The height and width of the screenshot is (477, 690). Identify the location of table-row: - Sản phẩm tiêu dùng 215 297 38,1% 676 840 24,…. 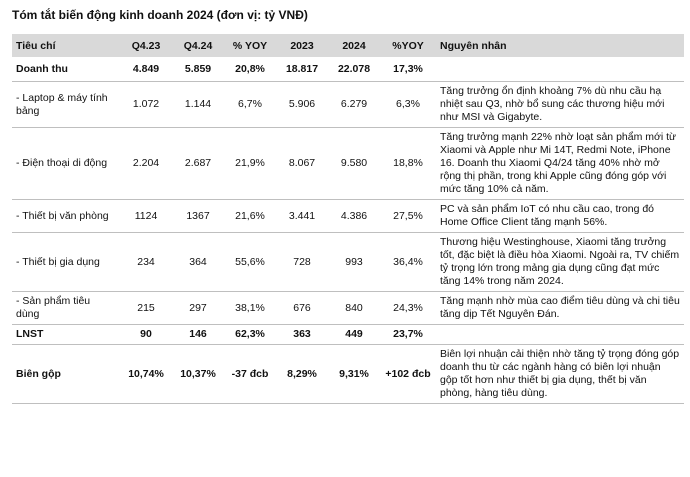
(348, 308).